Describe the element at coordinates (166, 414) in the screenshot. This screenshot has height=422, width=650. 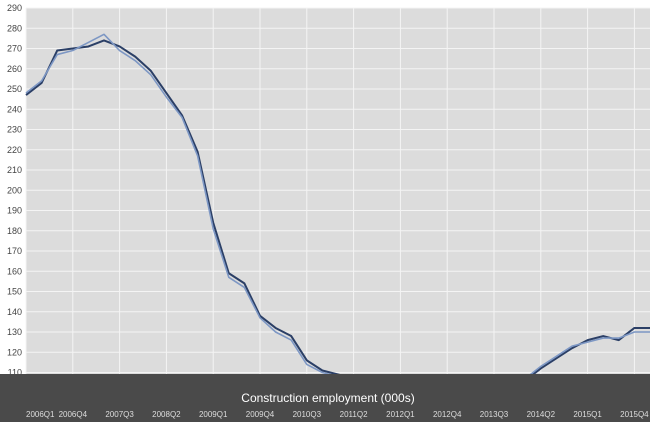
I see `x-tick-label: 2008Q2` at that location.